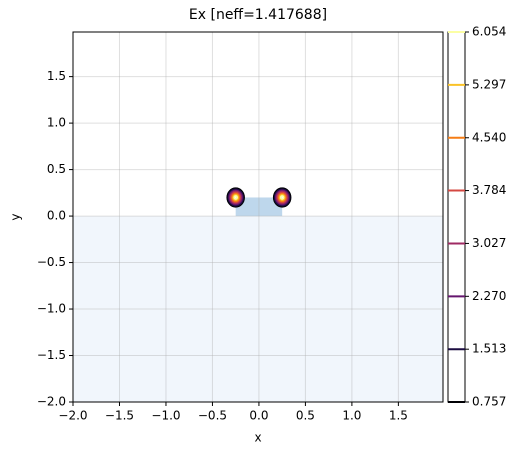 The height and width of the screenshot is (459, 525). I want to click on colorbar-tick-label: 3.784, so click(489, 190).